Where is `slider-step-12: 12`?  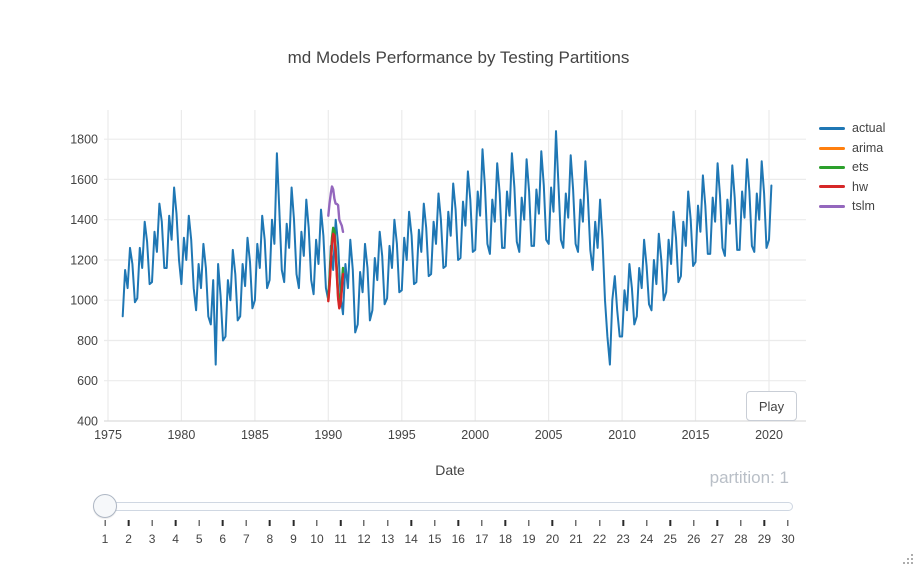 slider-step-12: 12 is located at coordinates (364, 533).